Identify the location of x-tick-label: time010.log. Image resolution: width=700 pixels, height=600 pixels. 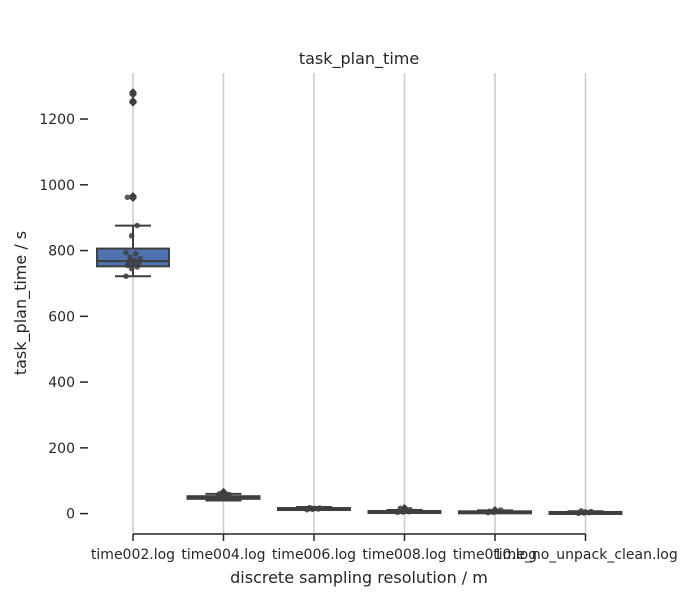
(495, 555).